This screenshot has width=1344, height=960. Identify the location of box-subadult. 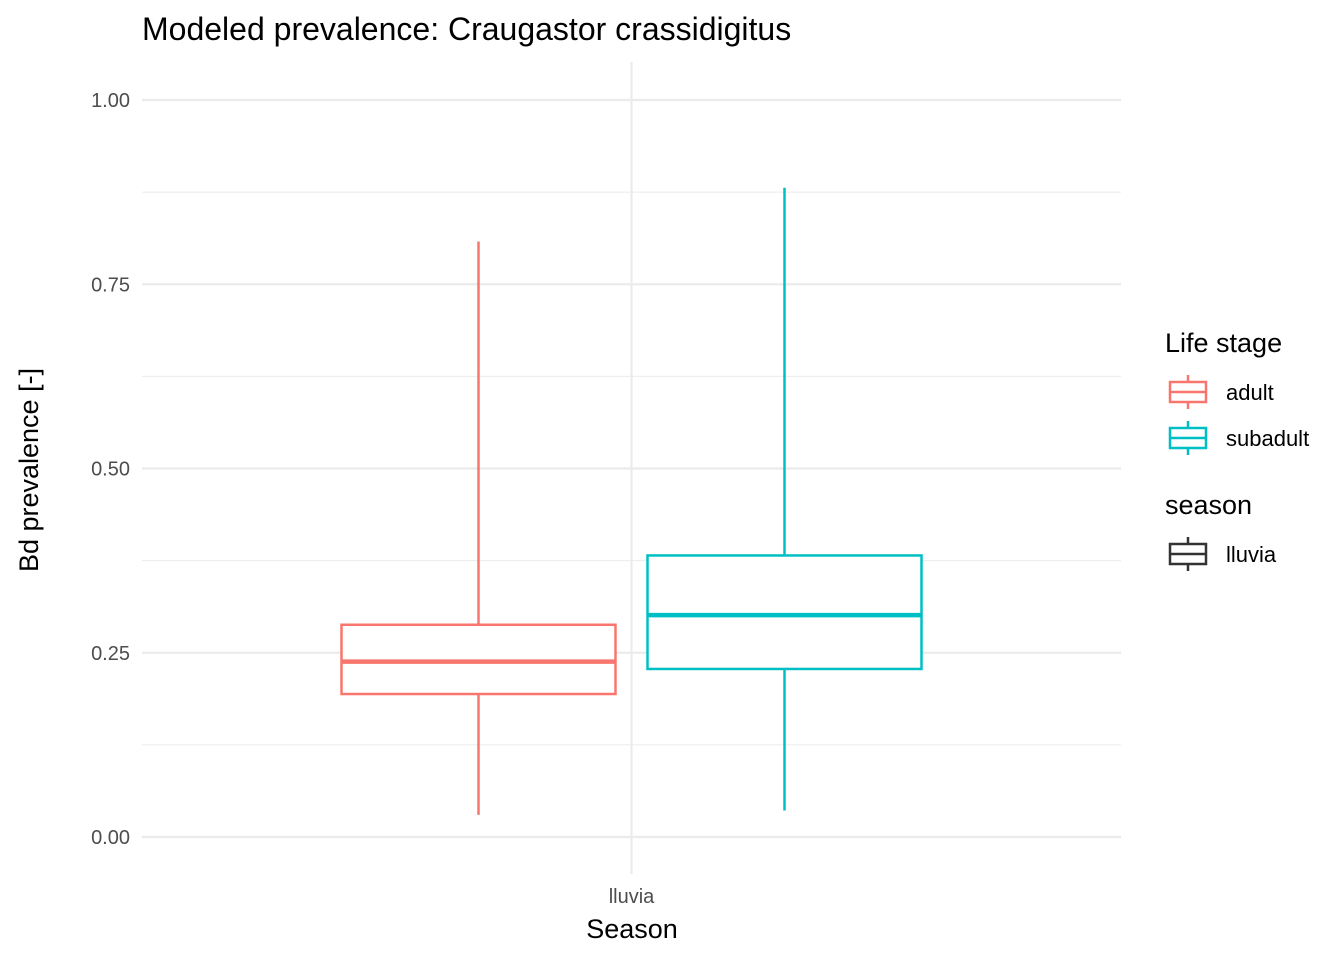
(784, 499).